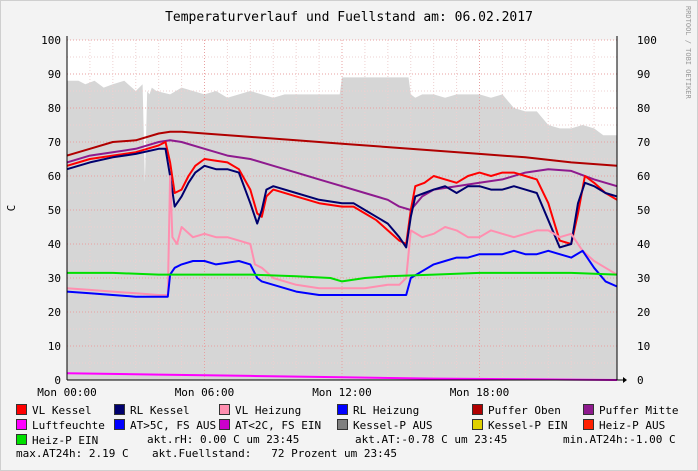  What do you see at coordinates (640, 380) in the screenshot?
I see `y-tick-label-right: 0` at bounding box center [640, 380].